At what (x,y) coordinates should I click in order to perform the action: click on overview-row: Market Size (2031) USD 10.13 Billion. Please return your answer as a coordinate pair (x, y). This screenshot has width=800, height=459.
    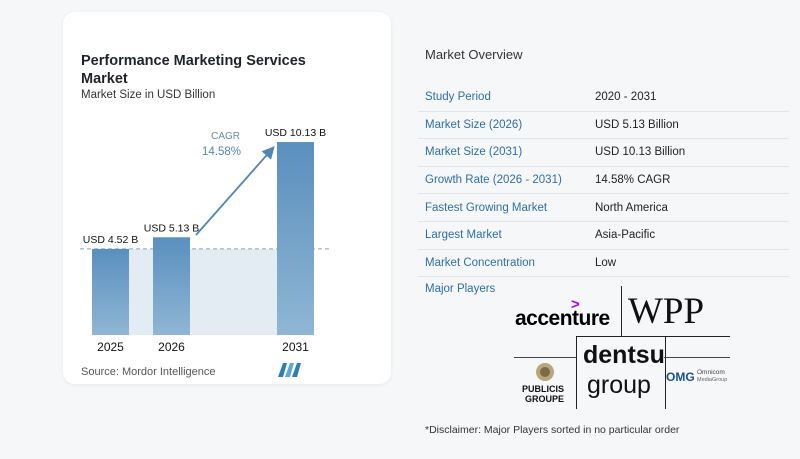
    Looking at the image, I should click on (603, 153).